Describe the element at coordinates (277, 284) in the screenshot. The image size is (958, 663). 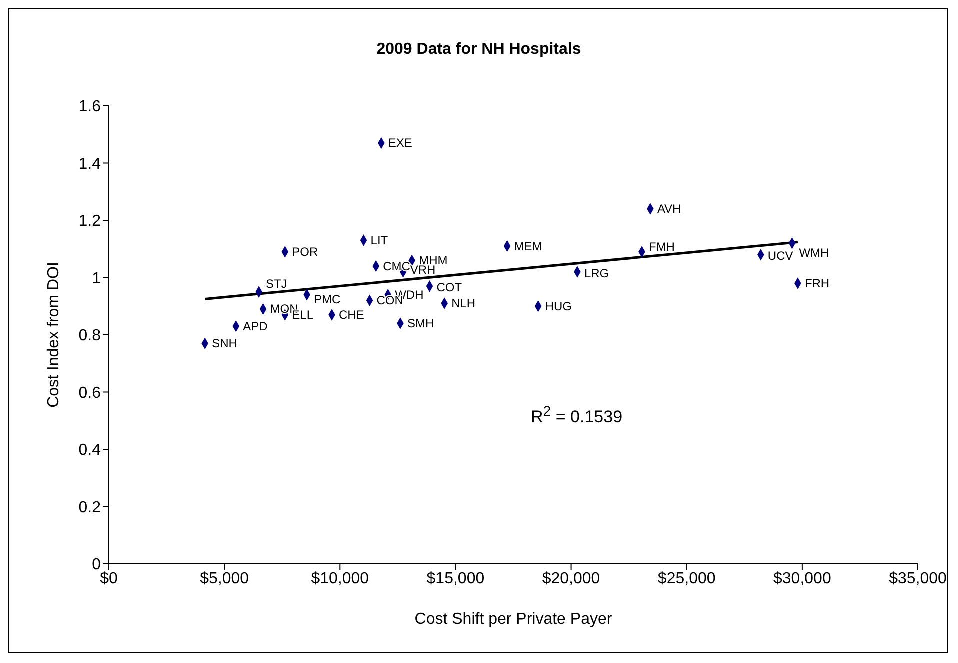
I see `data-label: STJ` at that location.